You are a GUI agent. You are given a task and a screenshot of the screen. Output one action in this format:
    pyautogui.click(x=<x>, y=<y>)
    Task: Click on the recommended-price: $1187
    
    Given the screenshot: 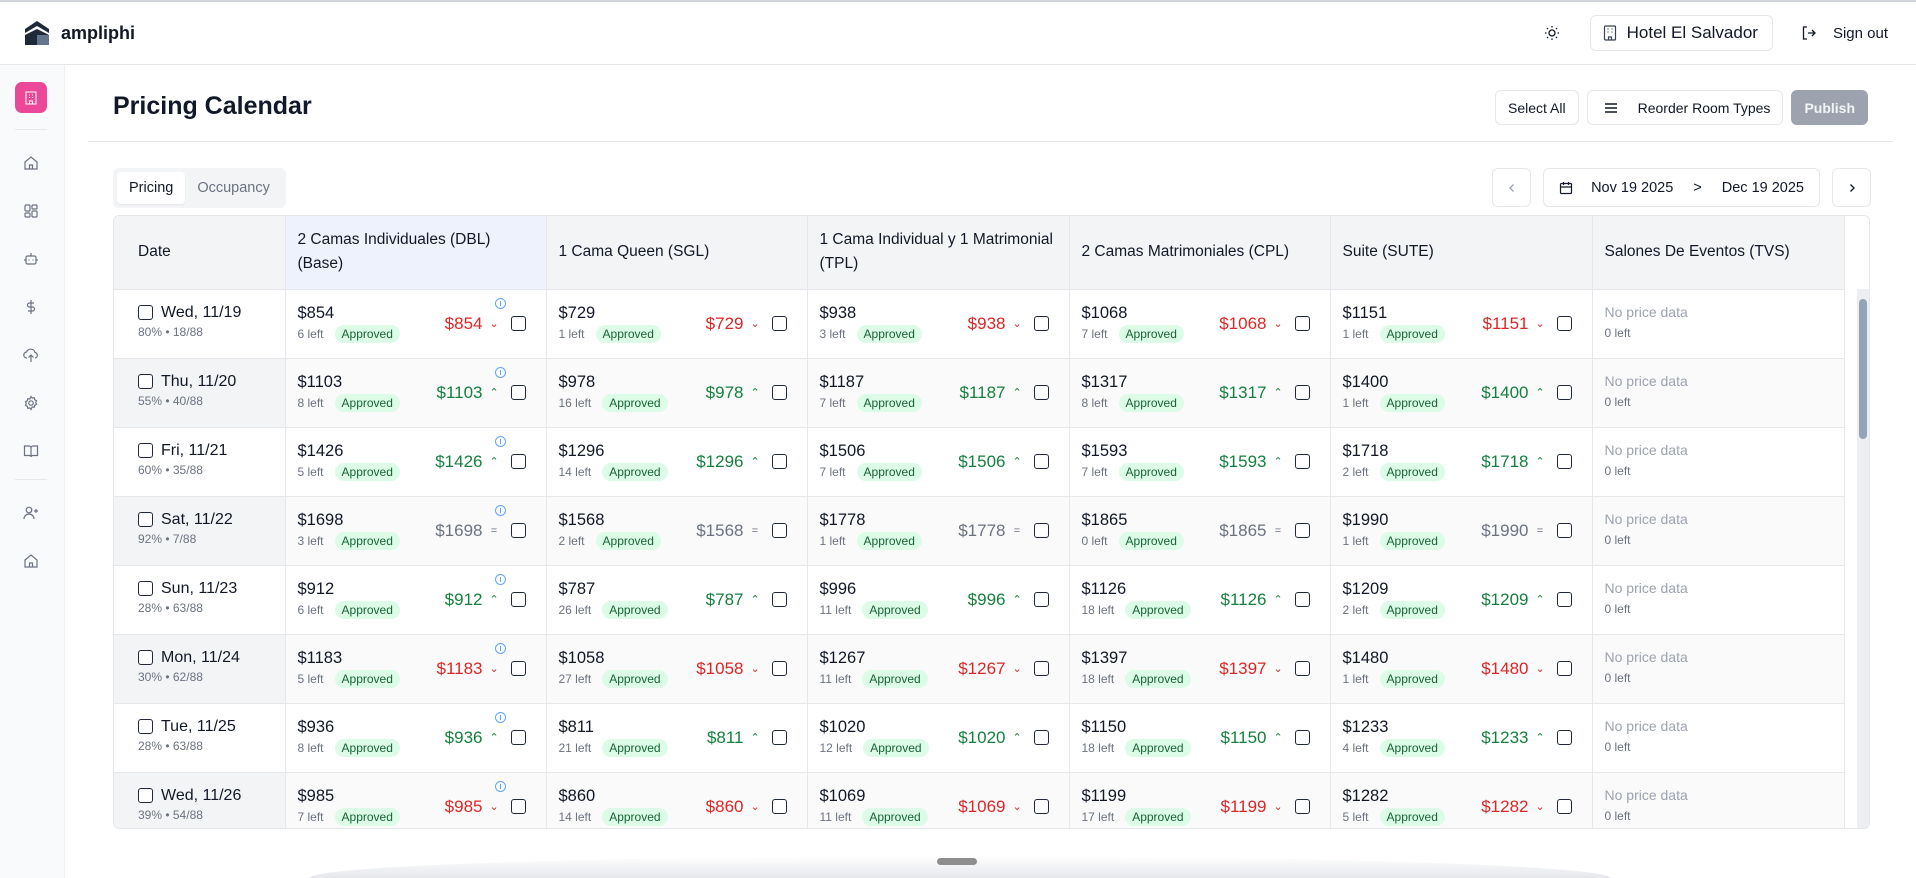 What is the action you would take?
    pyautogui.click(x=982, y=392)
    